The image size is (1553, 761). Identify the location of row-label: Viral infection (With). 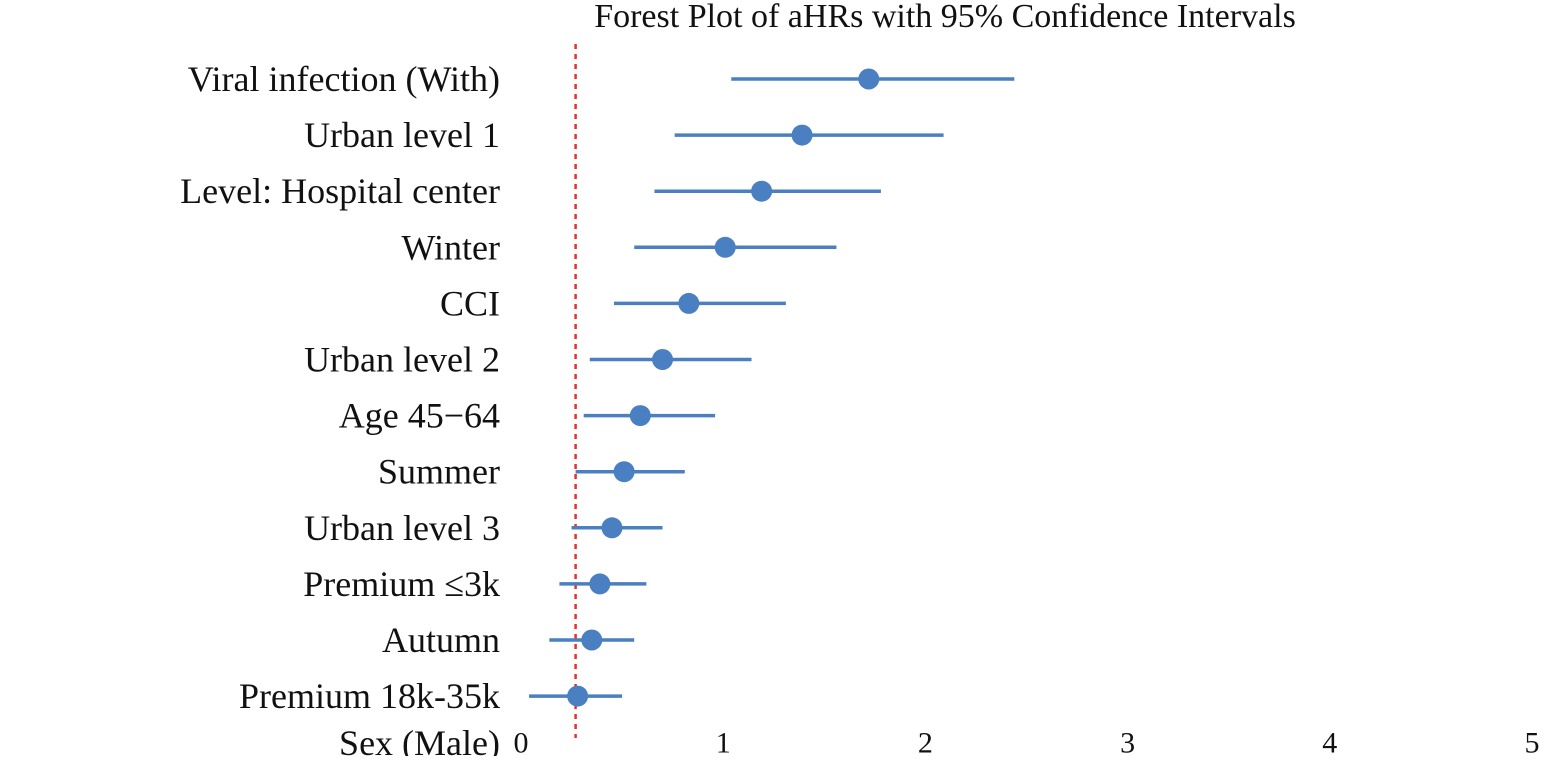
(344, 79).